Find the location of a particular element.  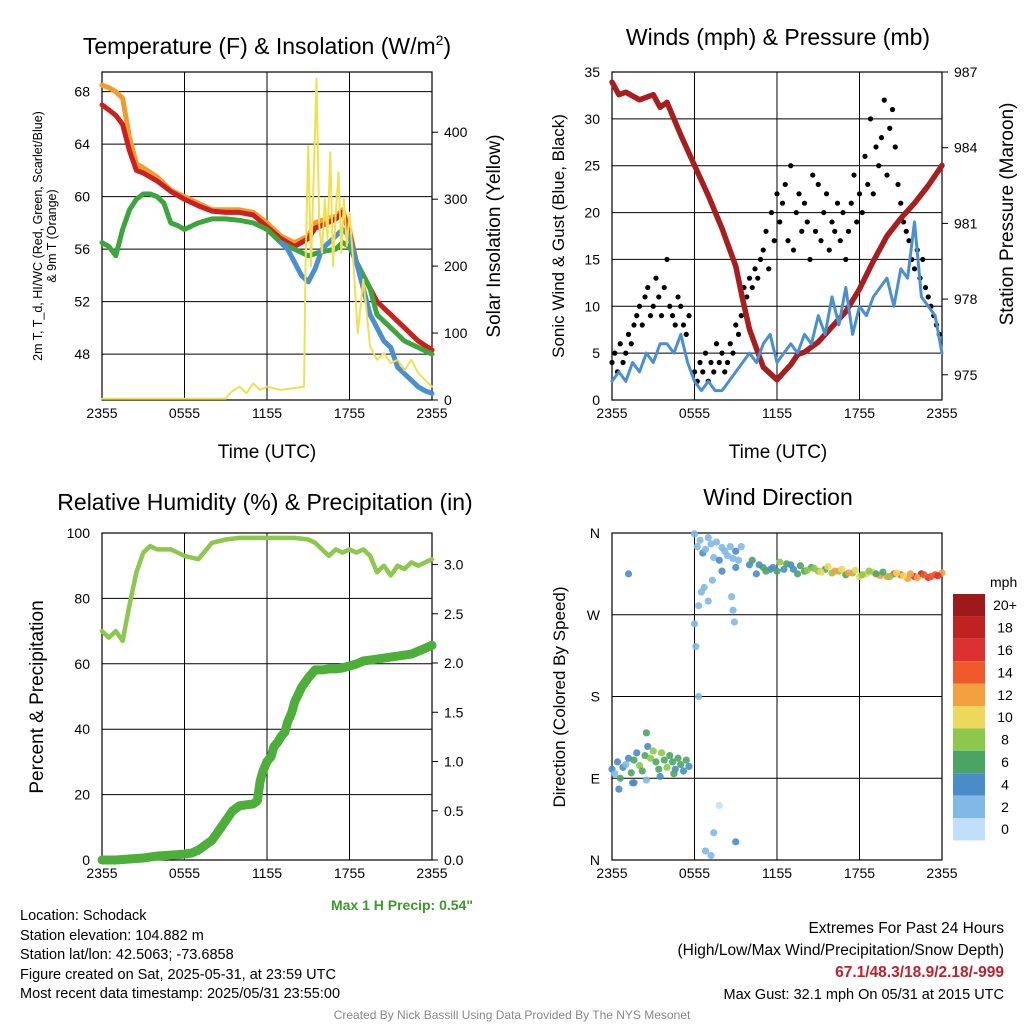

y-axis-label: Direction (Colored By Speed) is located at coordinates (559, 696).